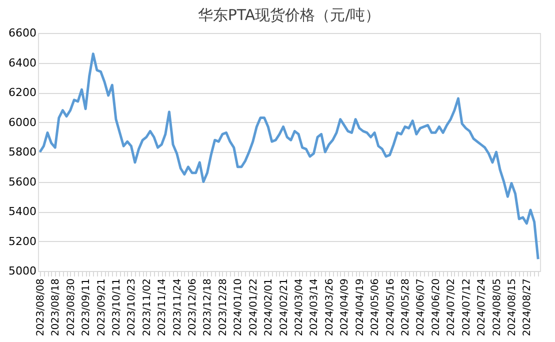 This screenshot has width=555, height=342. I want to click on x-tick-label: 2023/11/24, so click(178, 307).